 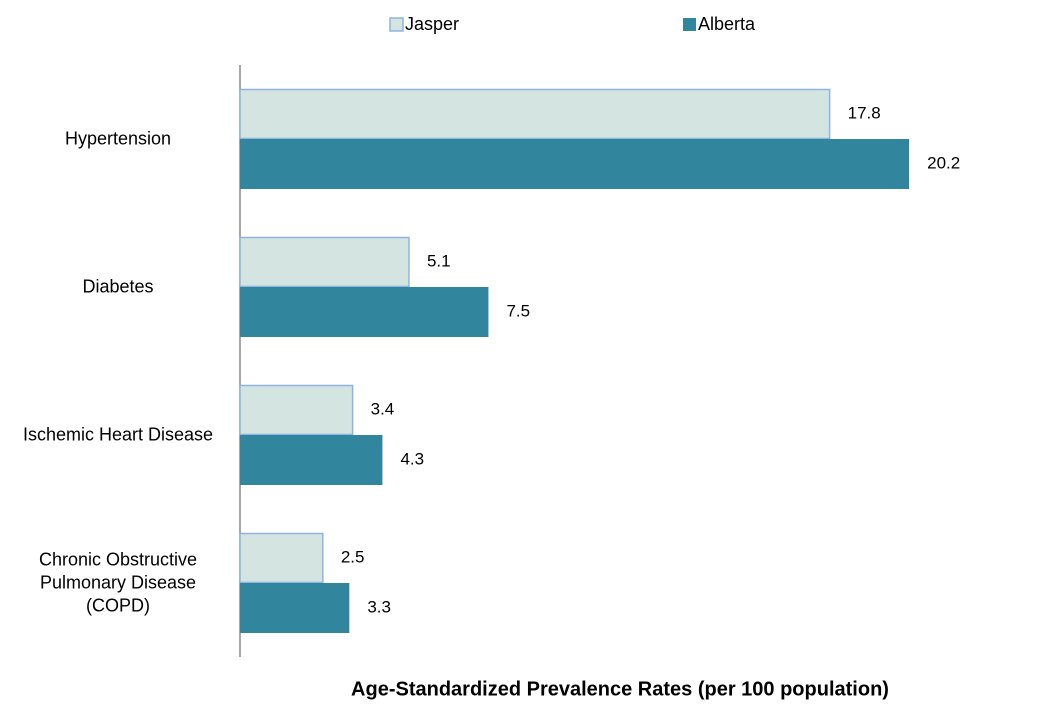 I want to click on value-label: 3.4, so click(x=383, y=408).